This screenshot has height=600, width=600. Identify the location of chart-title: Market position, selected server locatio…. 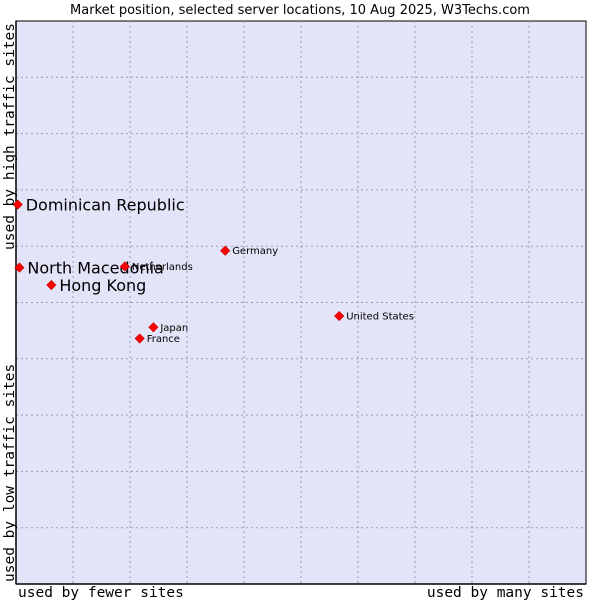
(300, 10).